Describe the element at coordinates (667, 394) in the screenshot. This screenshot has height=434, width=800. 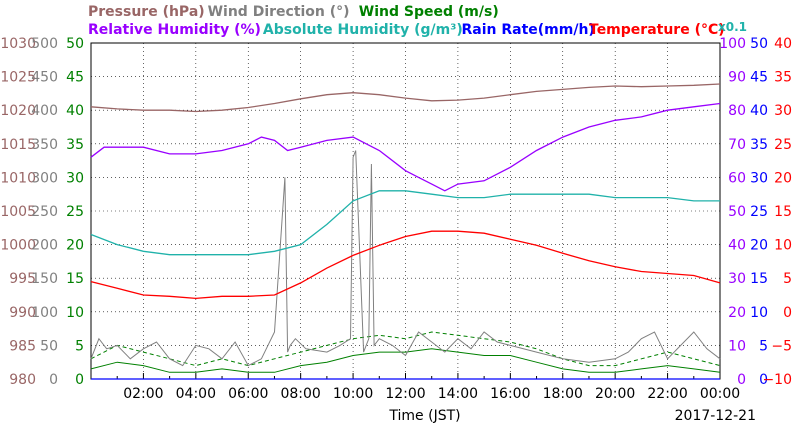
I see `x-tick-label: 22:00` at that location.